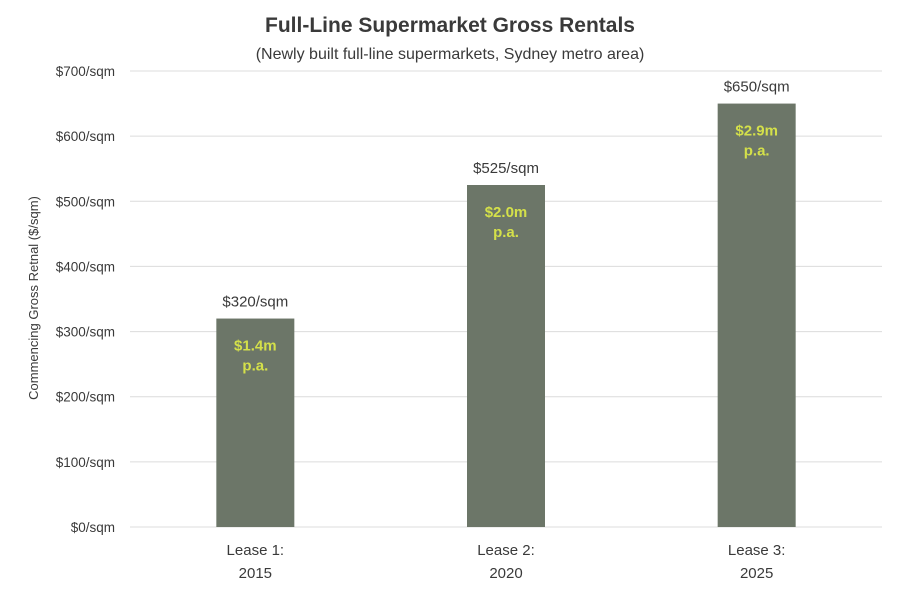 This screenshot has height=600, width=900. I want to click on x-axis-ticks: Lease 1: 2015 Lease 2: 2020 Lease 3: 2025, so click(506, 562).